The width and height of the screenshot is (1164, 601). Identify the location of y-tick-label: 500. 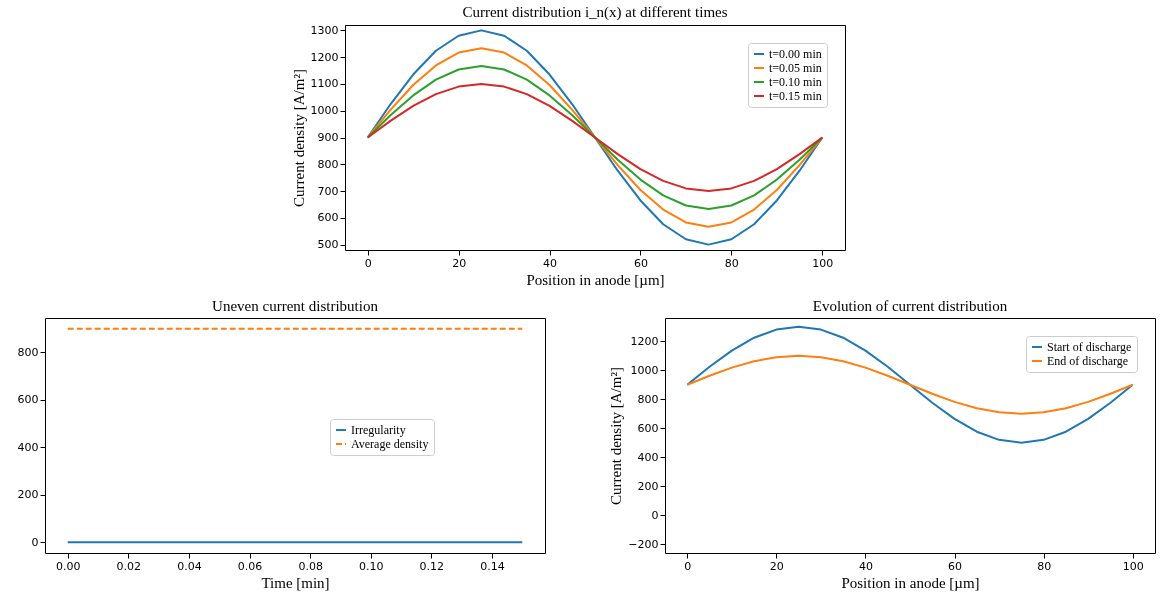
(328, 245).